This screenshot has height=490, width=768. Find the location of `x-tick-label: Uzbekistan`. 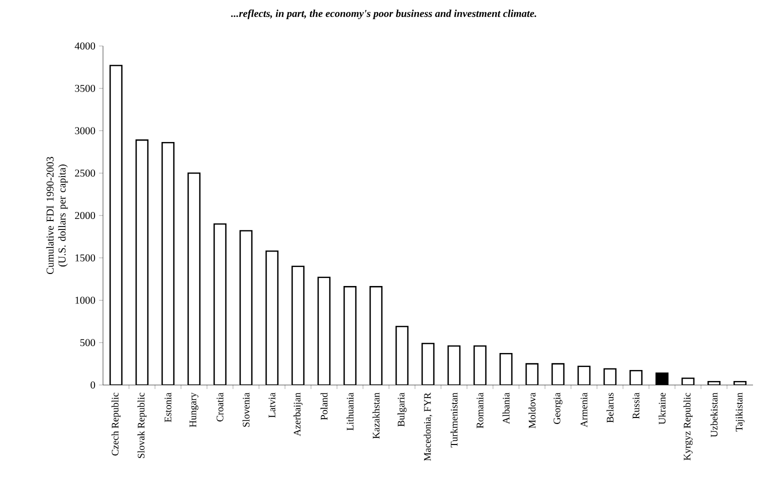

x-tick-label: Uzbekistan is located at coordinates (714, 415).